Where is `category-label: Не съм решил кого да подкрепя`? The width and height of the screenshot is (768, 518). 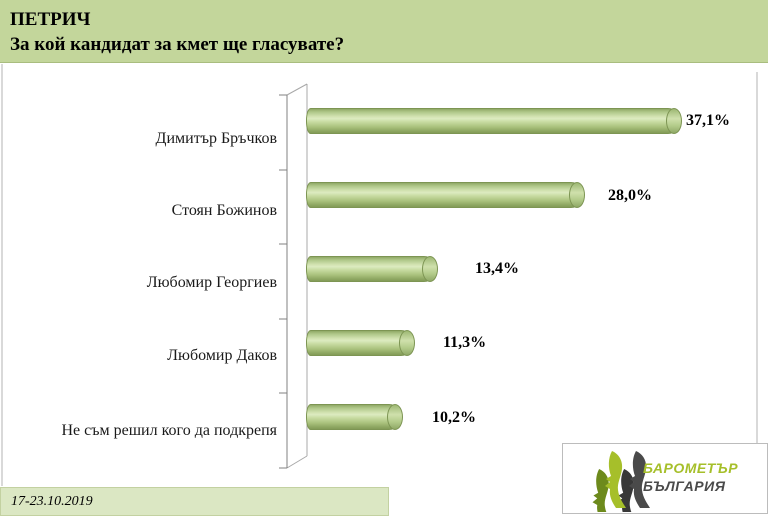 category-label: Не съм решил кого да подкрепя is located at coordinates (169, 430).